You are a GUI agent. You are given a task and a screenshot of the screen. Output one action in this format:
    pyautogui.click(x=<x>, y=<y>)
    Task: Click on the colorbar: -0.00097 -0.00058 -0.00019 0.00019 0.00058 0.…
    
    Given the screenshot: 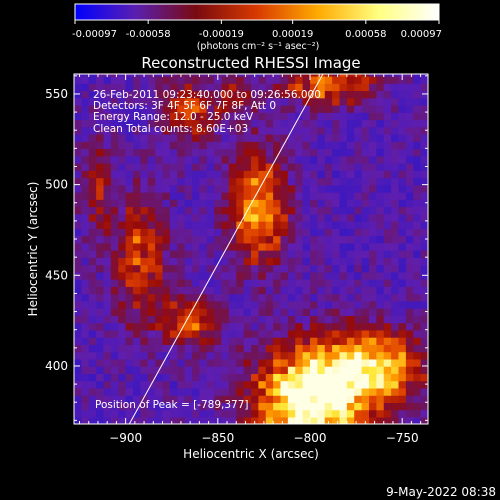 What is the action you would take?
    pyautogui.click(x=257, y=27)
    